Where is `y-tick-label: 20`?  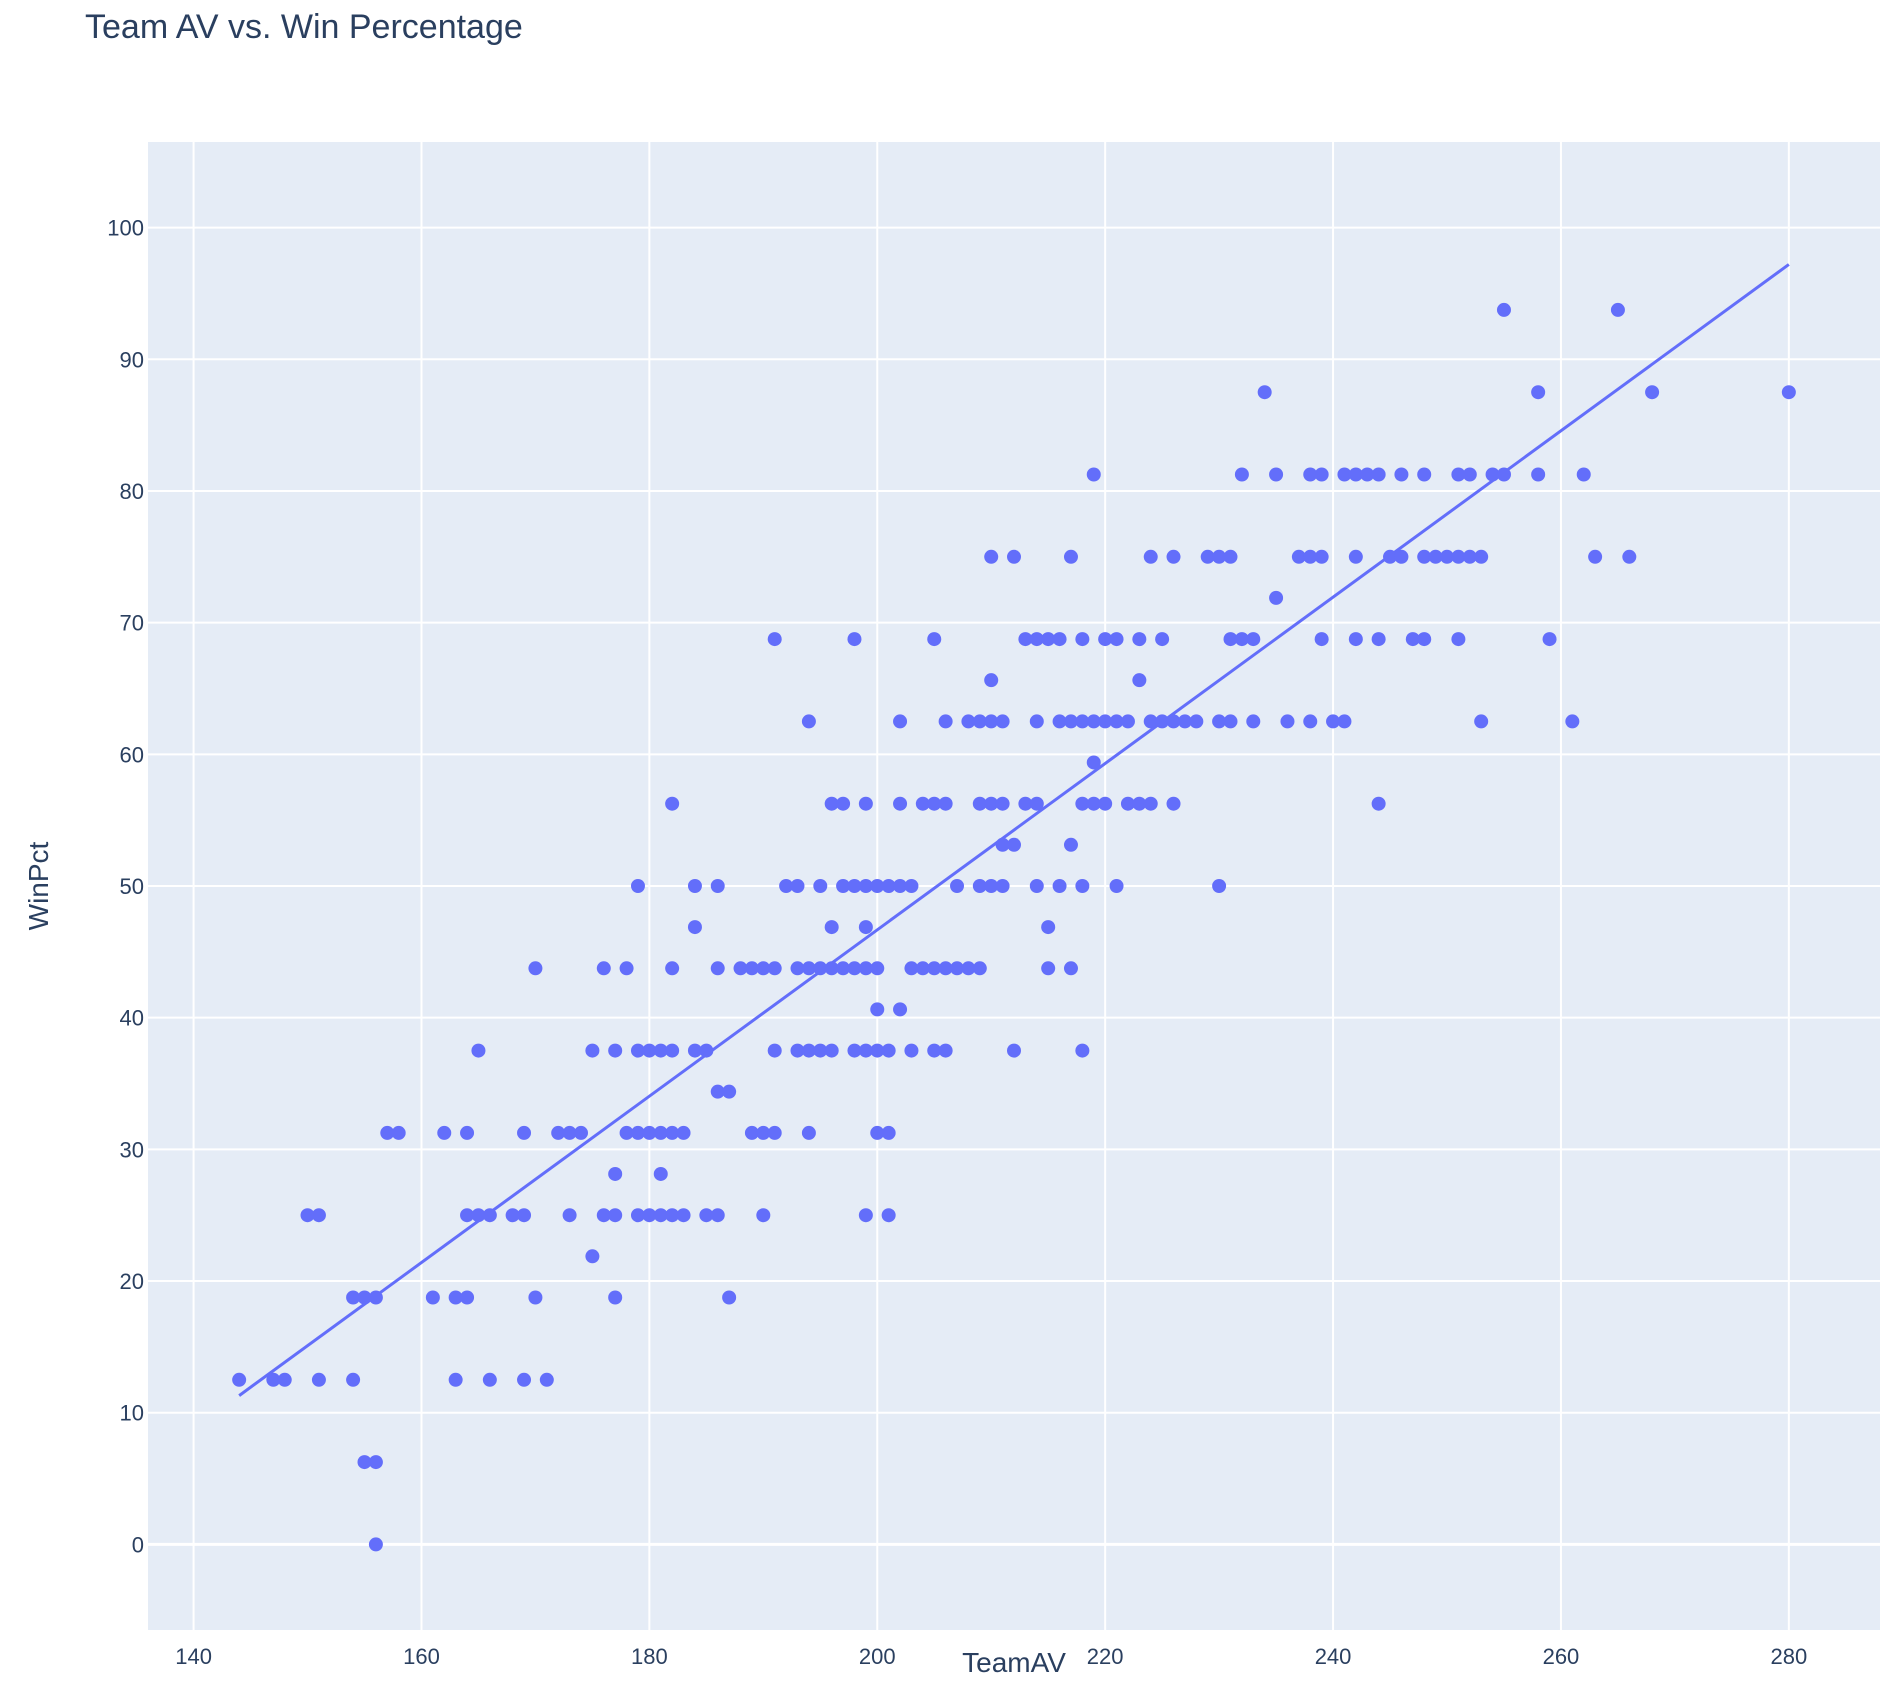
y-tick-label: 20 is located at coordinates (132, 1281).